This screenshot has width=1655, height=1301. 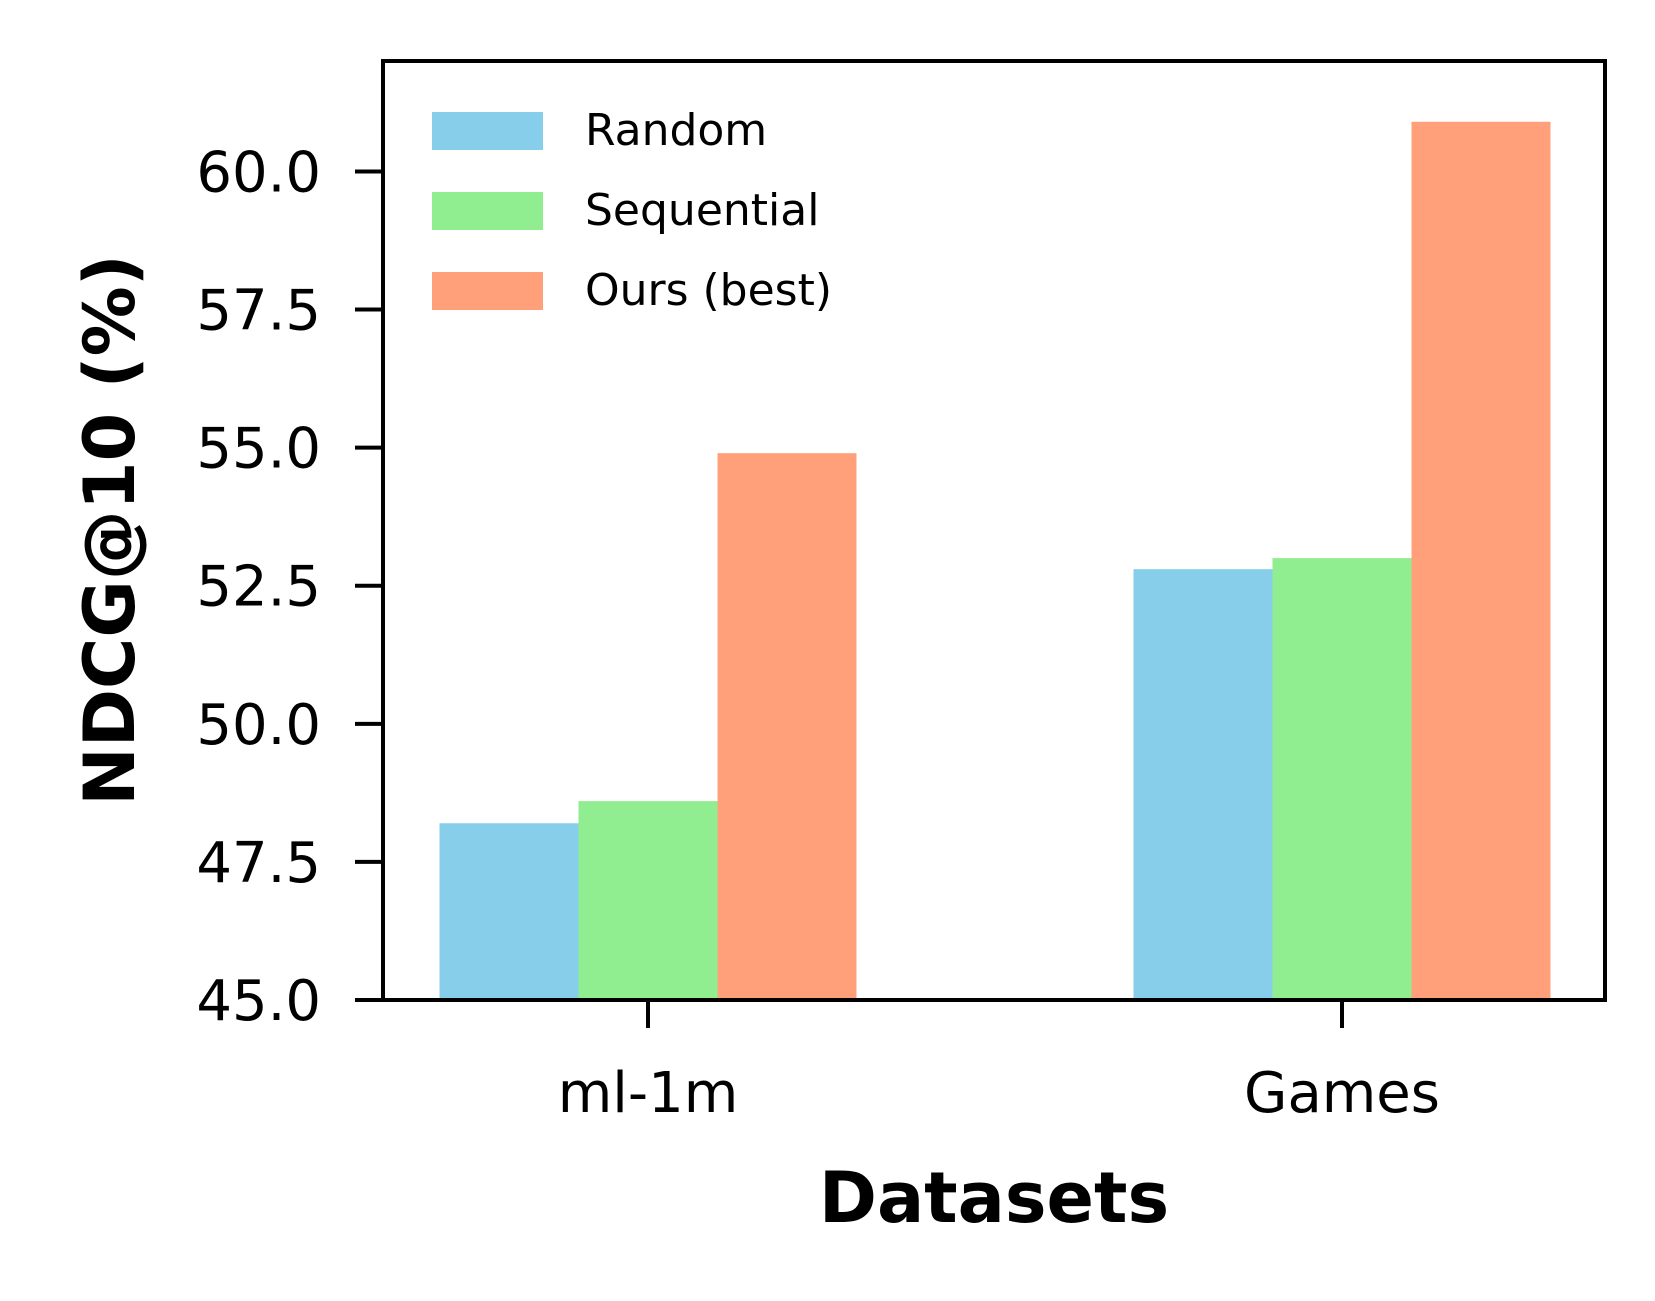 What do you see at coordinates (258, 311) in the screenshot?
I see `y-tick-label: 57.5` at bounding box center [258, 311].